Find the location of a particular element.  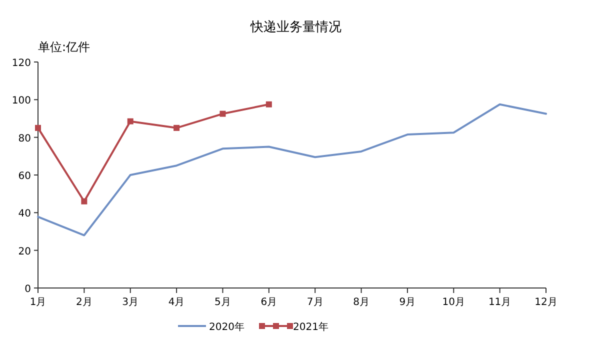

x-tick-label: 2月 is located at coordinates (84, 302).